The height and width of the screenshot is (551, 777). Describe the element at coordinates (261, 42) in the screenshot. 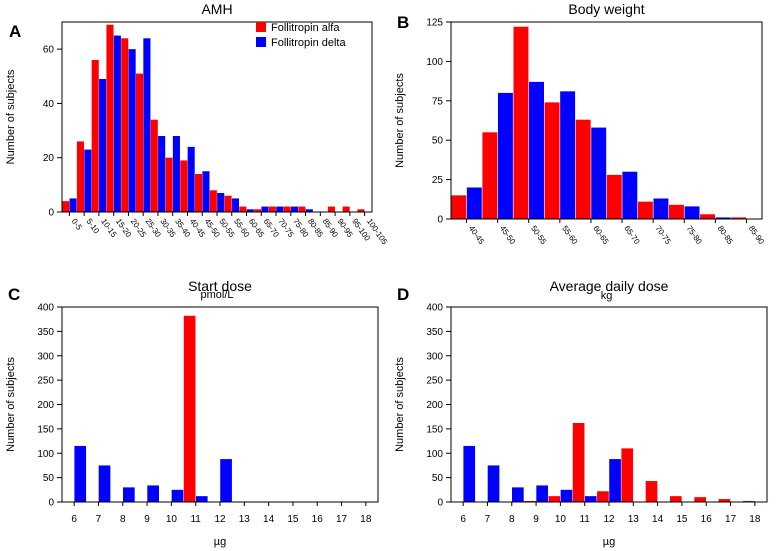

I see `legend-swatch-delta` at that location.